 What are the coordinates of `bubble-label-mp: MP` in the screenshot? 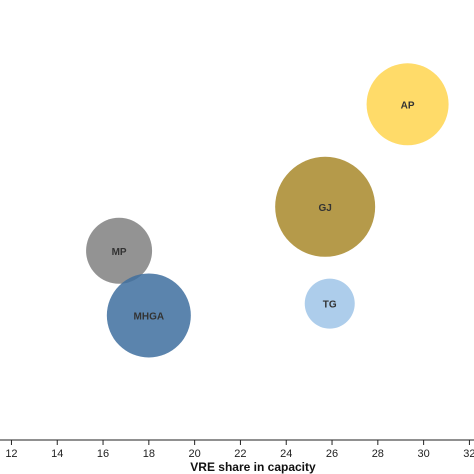 It's located at (119, 252).